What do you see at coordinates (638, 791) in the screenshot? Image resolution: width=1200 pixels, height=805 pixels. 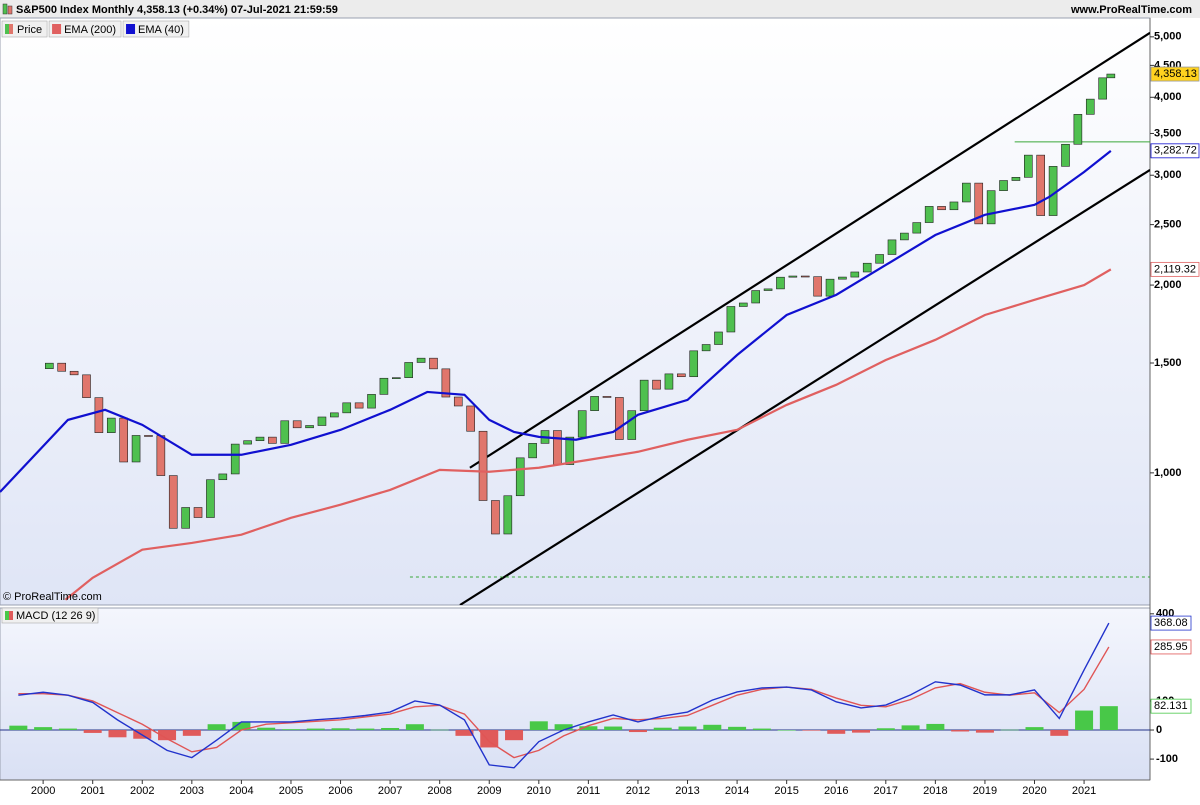 I see `x-tick-label: 2012` at bounding box center [638, 791].